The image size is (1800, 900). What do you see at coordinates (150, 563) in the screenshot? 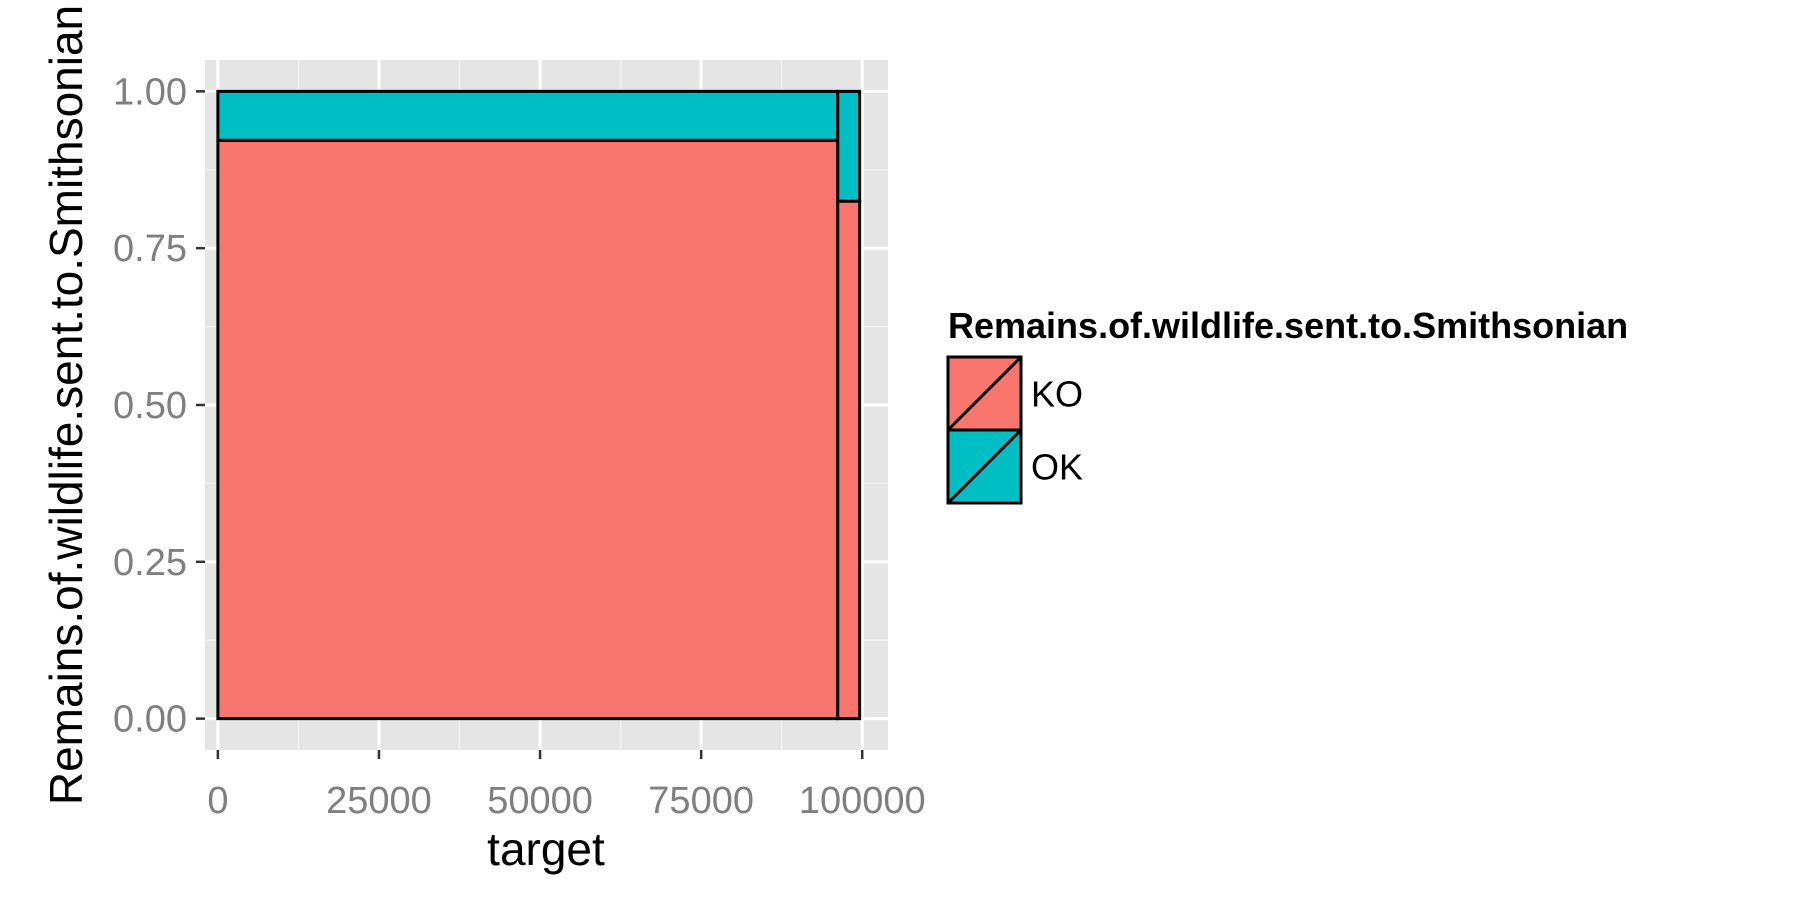
I see `y-tick-label: 0.25` at bounding box center [150, 563].